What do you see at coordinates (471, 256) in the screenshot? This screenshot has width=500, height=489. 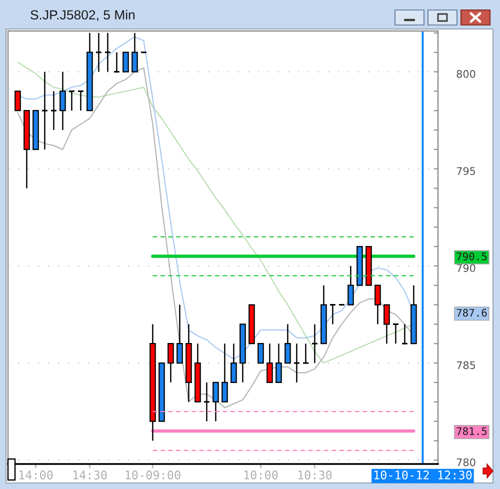 I see `y-tick-label: 790.5` at bounding box center [471, 256].